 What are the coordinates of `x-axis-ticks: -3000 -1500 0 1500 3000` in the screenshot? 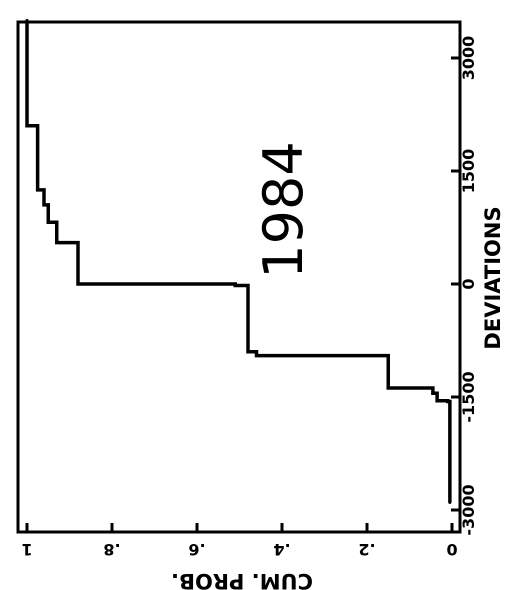 It's located at (464, 286).